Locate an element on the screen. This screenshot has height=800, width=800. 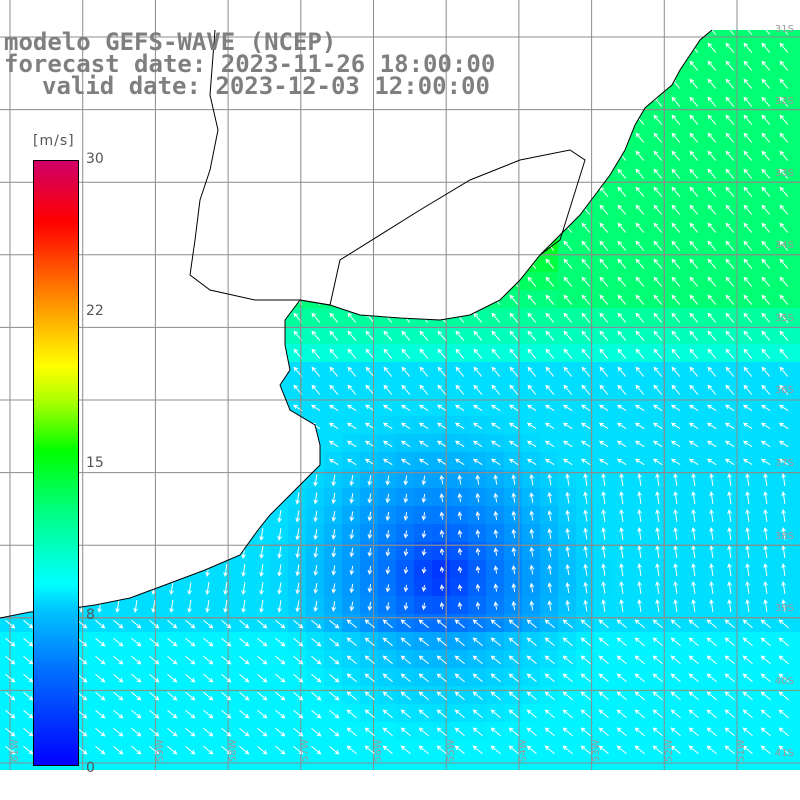
lat-label: 38S is located at coordinates (784, 536).